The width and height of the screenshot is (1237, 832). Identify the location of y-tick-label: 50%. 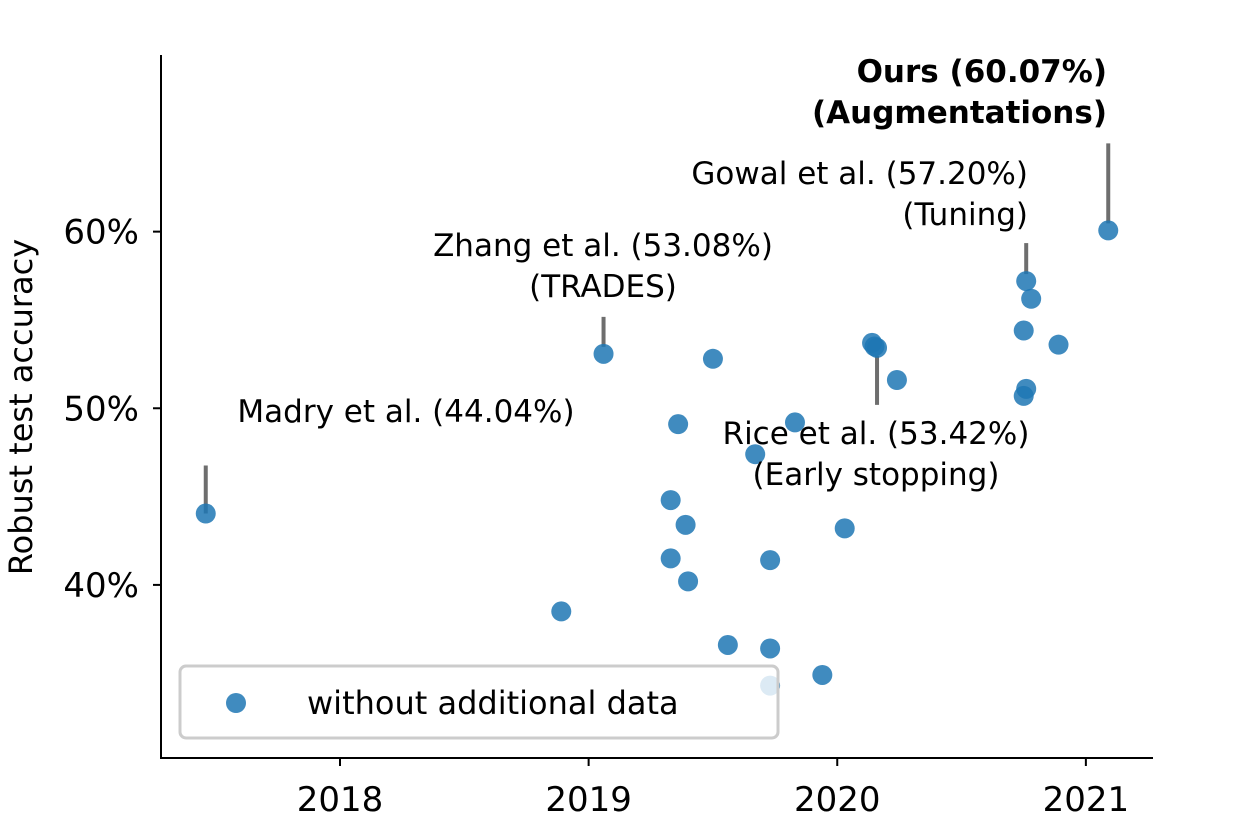
(101, 409).